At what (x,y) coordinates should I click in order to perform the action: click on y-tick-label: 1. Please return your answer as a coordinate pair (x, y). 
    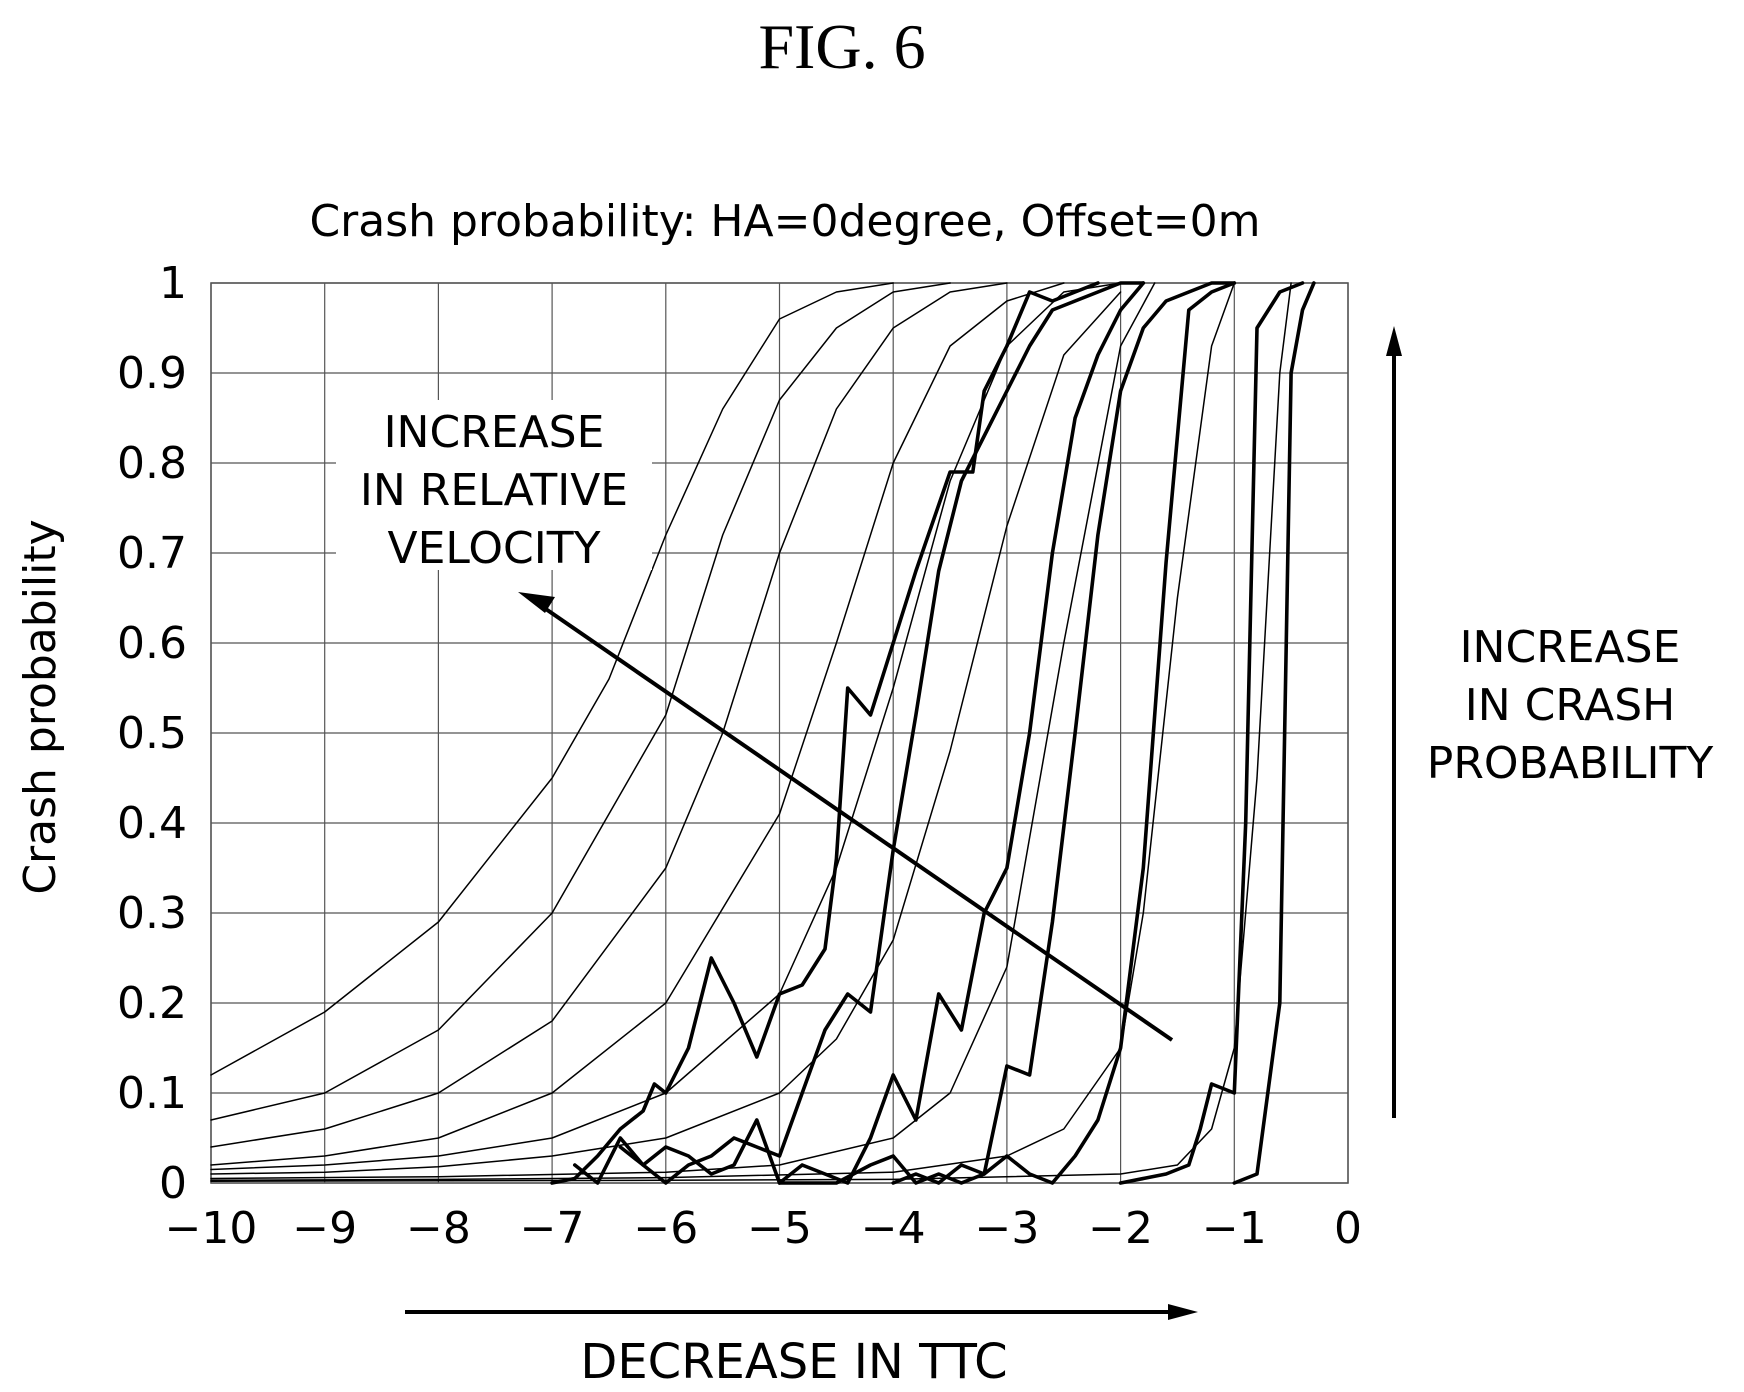
    Looking at the image, I should click on (173, 283).